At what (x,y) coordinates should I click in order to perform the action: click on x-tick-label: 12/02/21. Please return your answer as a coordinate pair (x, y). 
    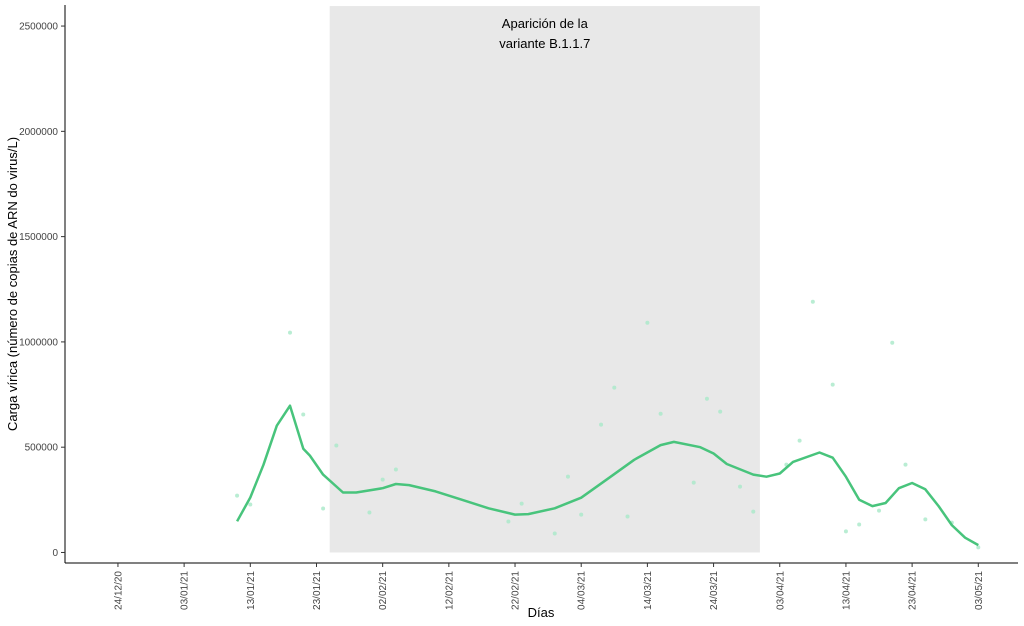
    Looking at the image, I should click on (449, 590).